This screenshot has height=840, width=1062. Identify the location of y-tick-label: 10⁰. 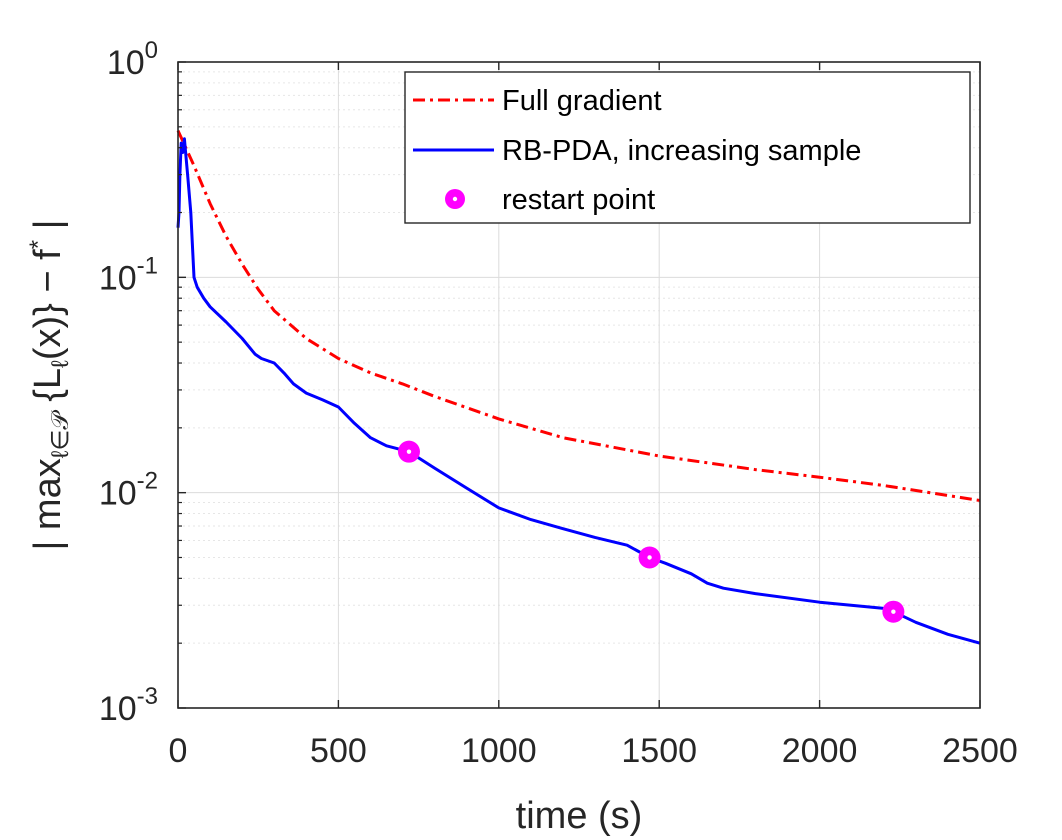
(132, 59).